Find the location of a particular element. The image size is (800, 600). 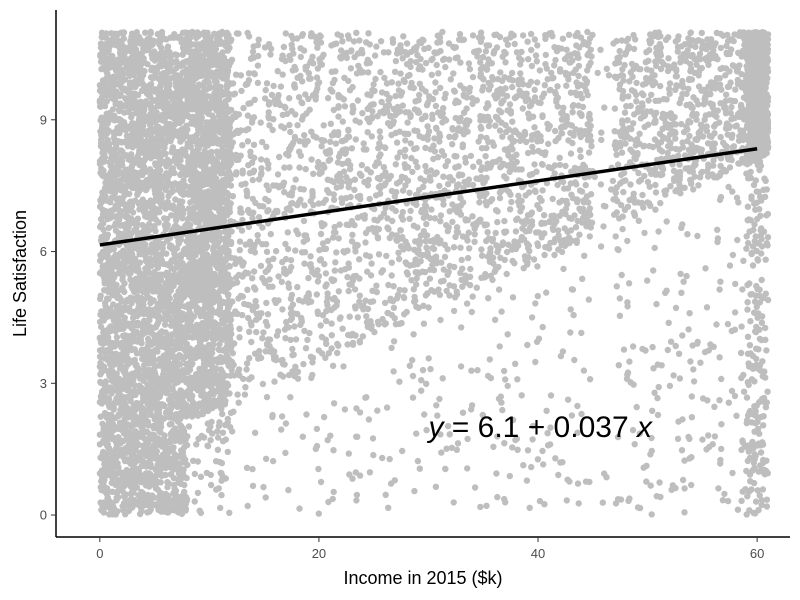

y-tick-label: 6 is located at coordinates (43, 251).